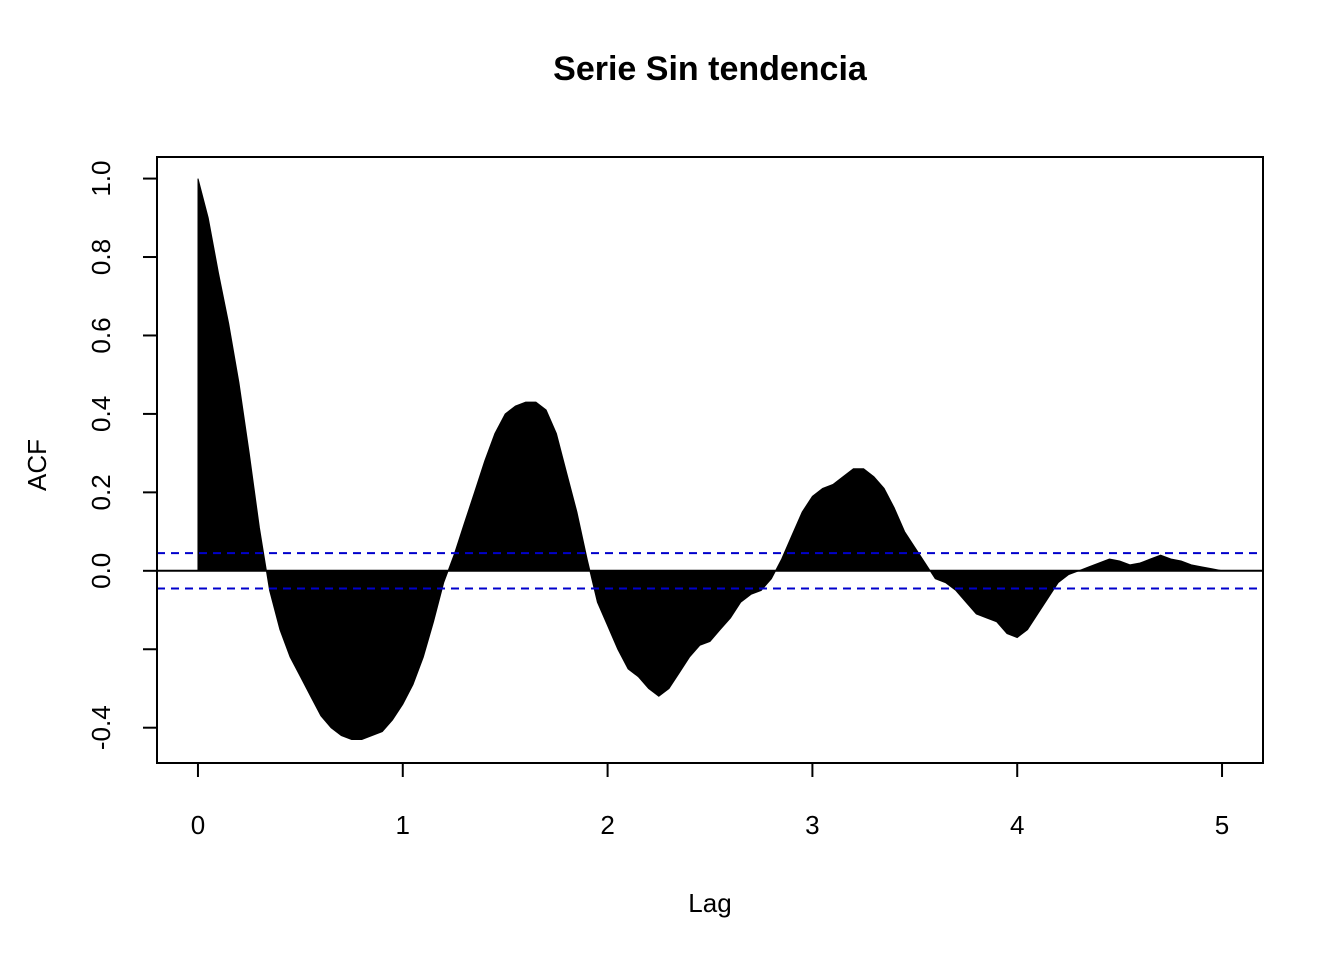 This screenshot has width=1344, height=960. What do you see at coordinates (1222, 825) in the screenshot?
I see `x-tick-label: 5` at bounding box center [1222, 825].